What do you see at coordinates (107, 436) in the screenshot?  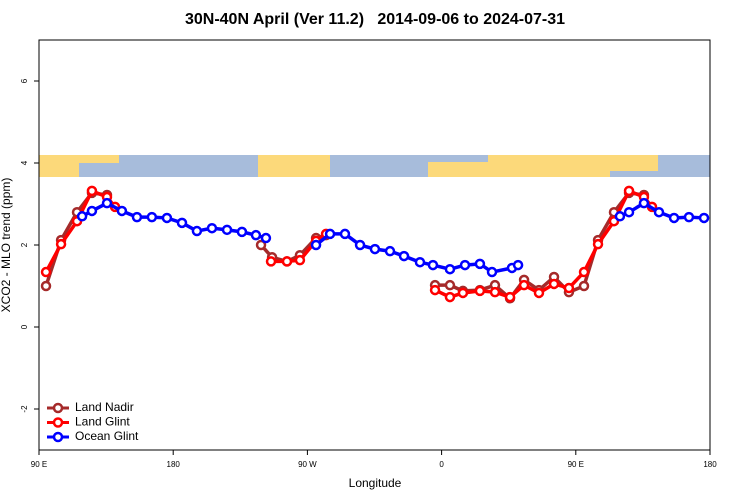 I see `legend-label: Ocean Glint` at bounding box center [107, 436].